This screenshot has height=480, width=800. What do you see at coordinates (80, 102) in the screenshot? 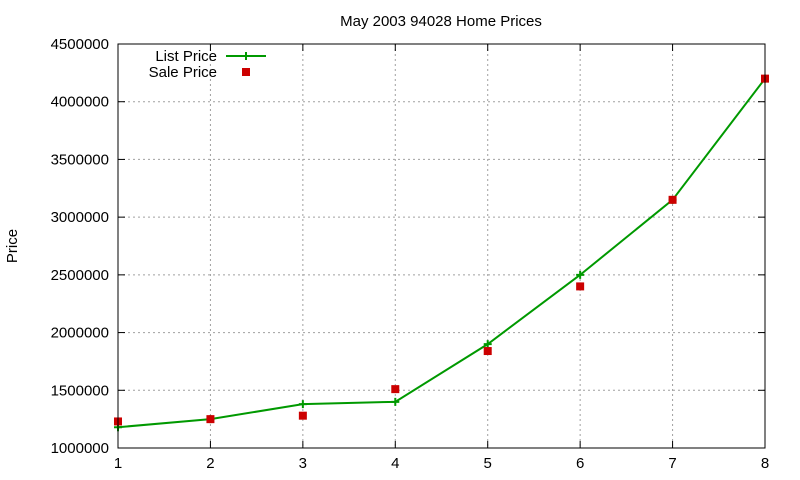
I see `y-tick-label: 4000000` at bounding box center [80, 102].